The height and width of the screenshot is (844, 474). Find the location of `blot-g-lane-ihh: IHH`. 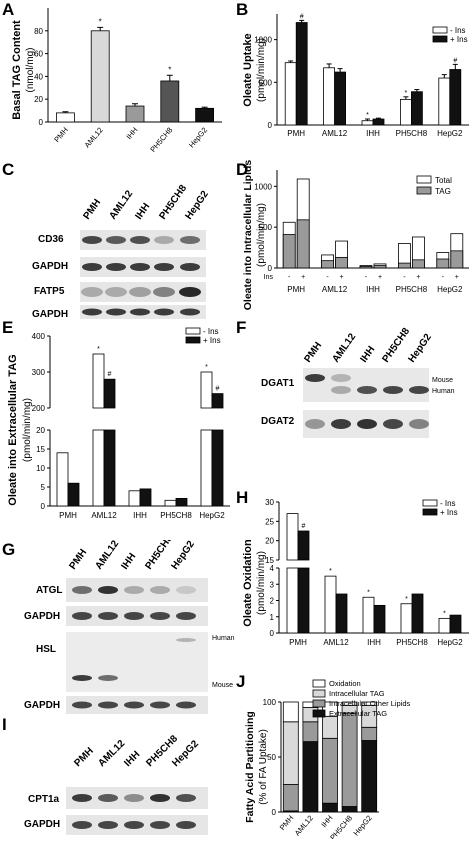

blot-g-lane-ihh: IHH is located at coordinates (128, 561).